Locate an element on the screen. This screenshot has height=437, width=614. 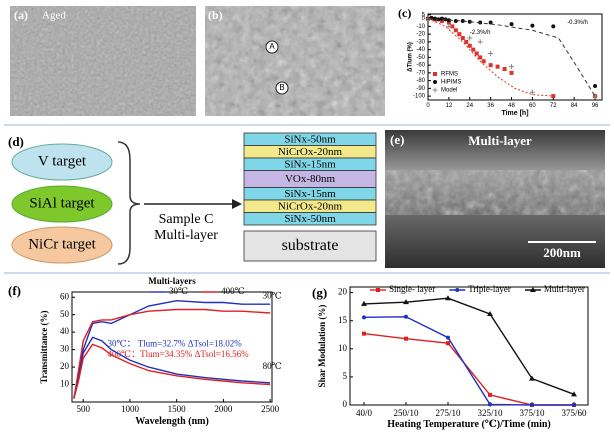
x-tick-label: 1000 is located at coordinates (130, 409).